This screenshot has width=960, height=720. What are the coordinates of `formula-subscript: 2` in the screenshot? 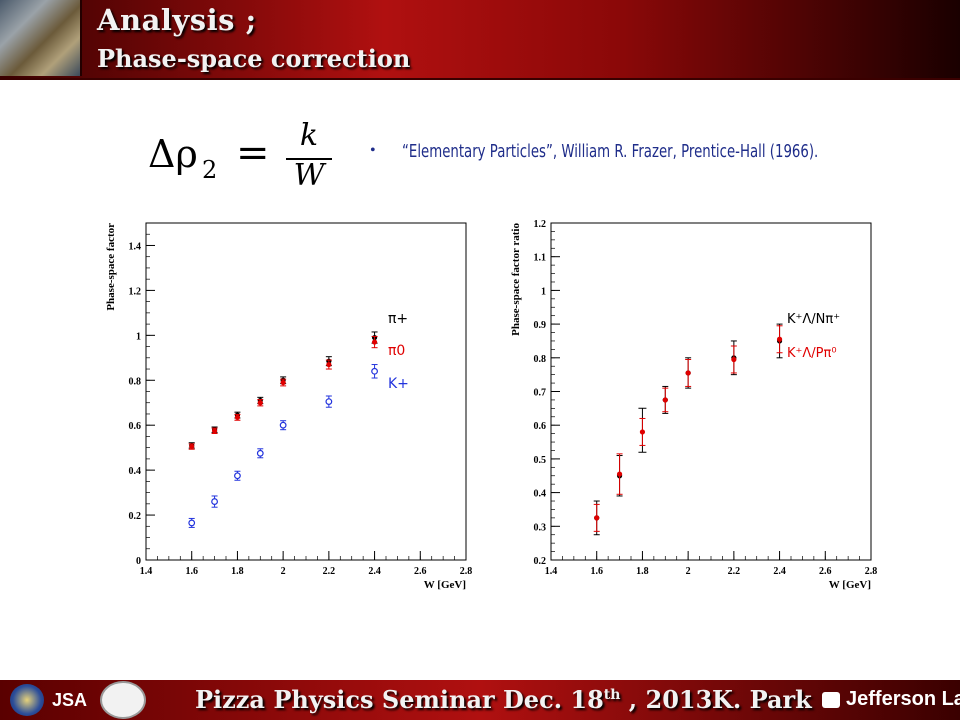 It's located at (210, 170).